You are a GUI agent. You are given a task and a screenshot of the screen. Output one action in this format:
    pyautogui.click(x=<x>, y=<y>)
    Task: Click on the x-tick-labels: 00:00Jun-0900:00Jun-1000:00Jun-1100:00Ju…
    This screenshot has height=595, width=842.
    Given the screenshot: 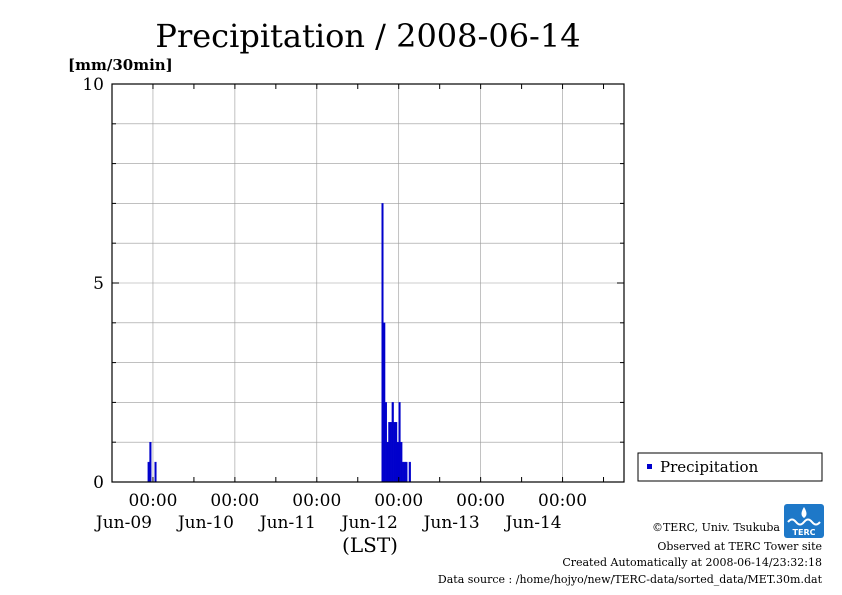 What is the action you would take?
    pyautogui.click(x=340, y=512)
    